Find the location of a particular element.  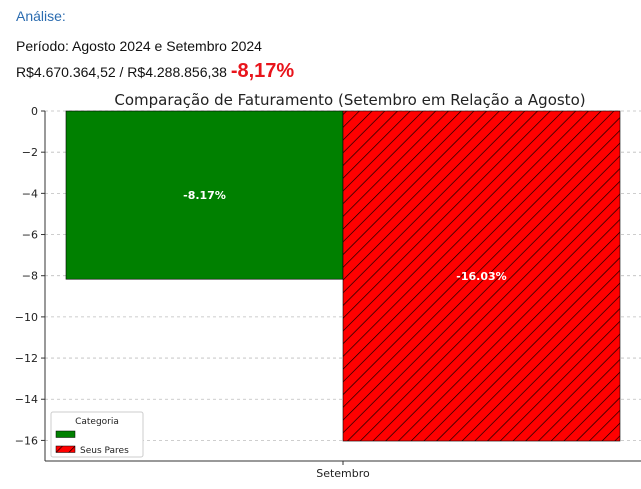

y-tick-label: 0 is located at coordinates (34, 111).